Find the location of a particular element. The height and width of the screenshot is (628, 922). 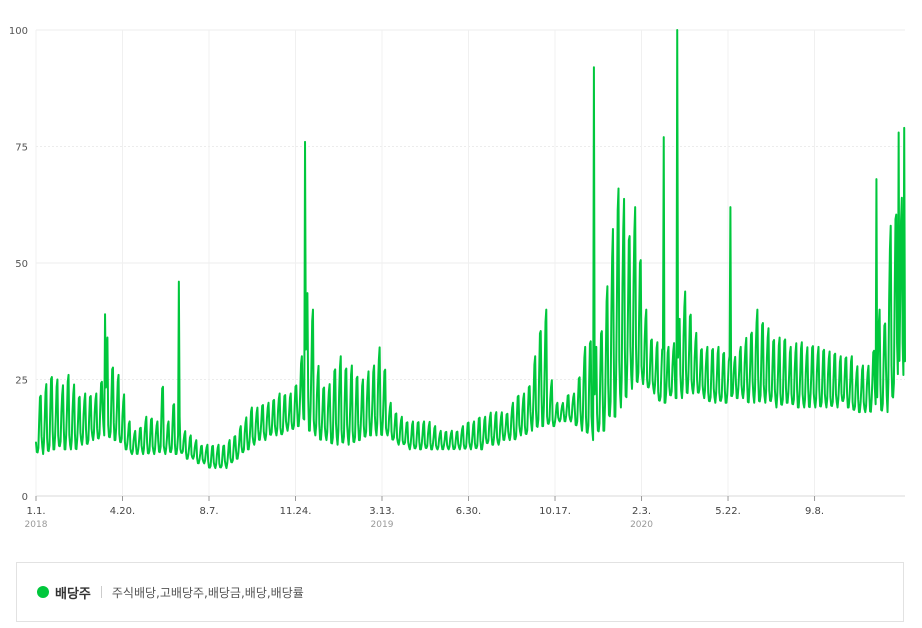

x-tick-year-label: 2020 is located at coordinates (641, 525).